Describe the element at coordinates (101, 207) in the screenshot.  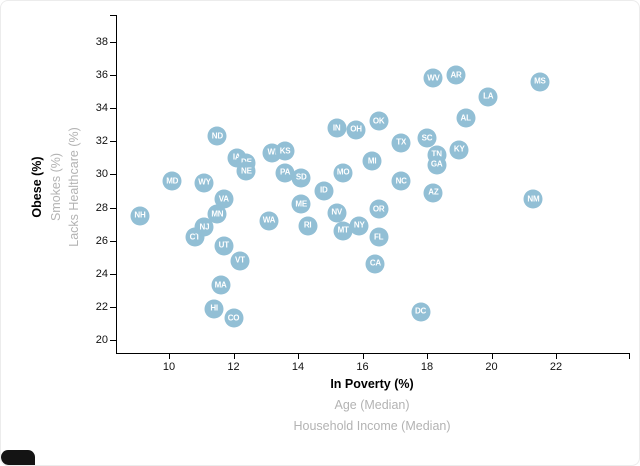
I see `y-tick-label: 28` at that location.